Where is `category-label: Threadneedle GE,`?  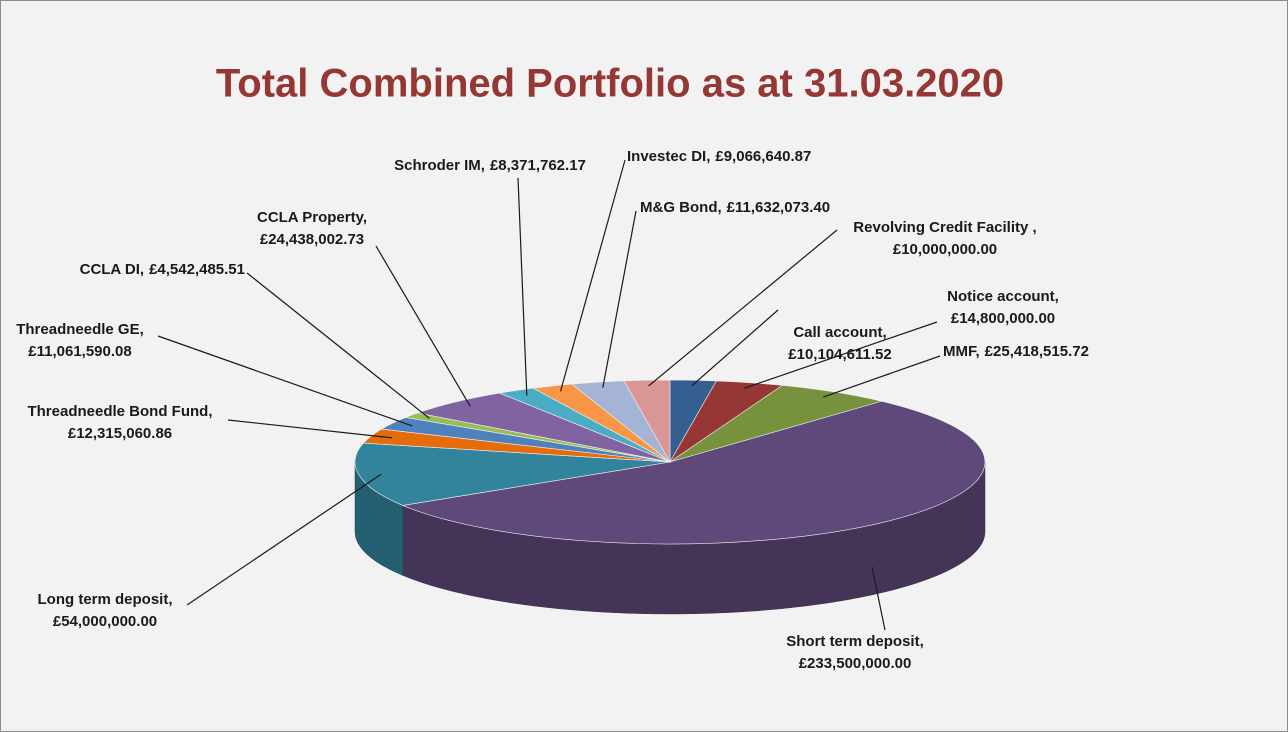 category-label: Threadneedle GE, is located at coordinates (80, 329).